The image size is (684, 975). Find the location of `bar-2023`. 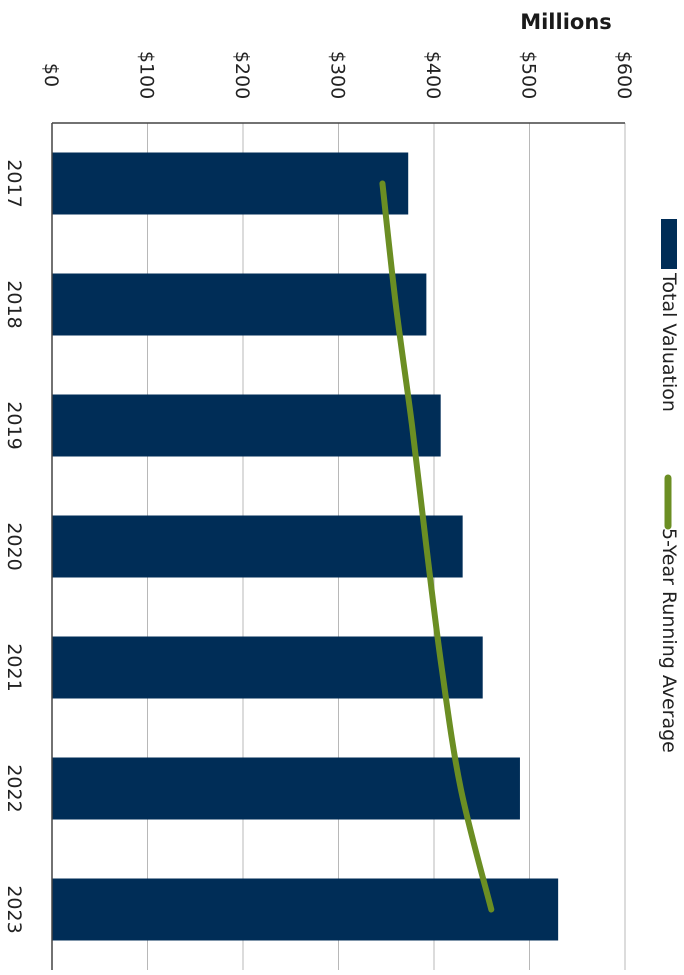

bar-2023 is located at coordinates (305, 909).